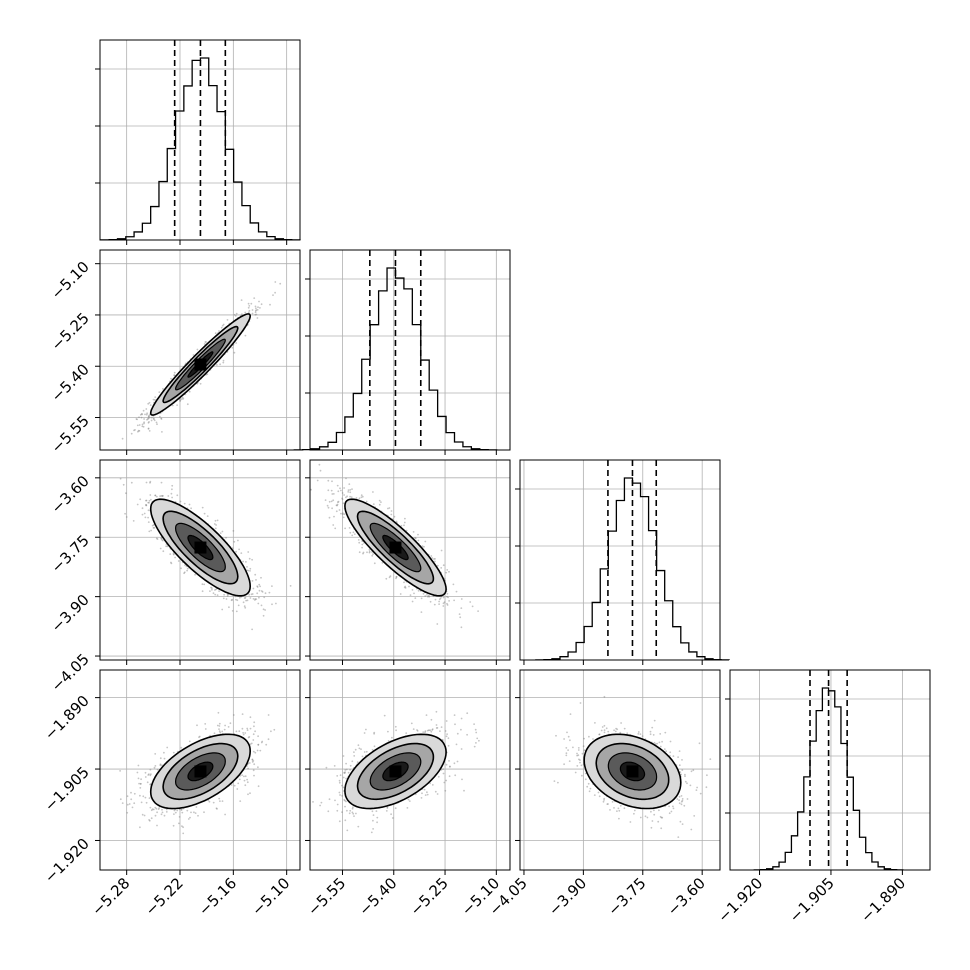  Describe the element at coordinates (205, 554) in the screenshot. I see `panel-content` at that location.